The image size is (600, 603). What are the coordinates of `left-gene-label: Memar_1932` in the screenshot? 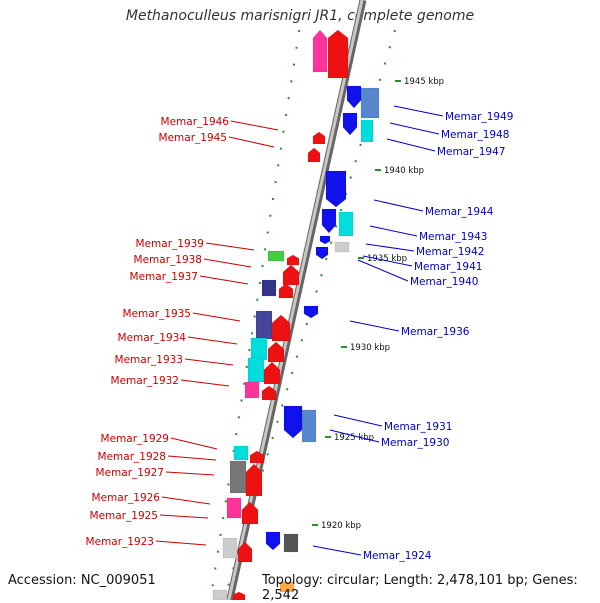 It's located at (145, 381).